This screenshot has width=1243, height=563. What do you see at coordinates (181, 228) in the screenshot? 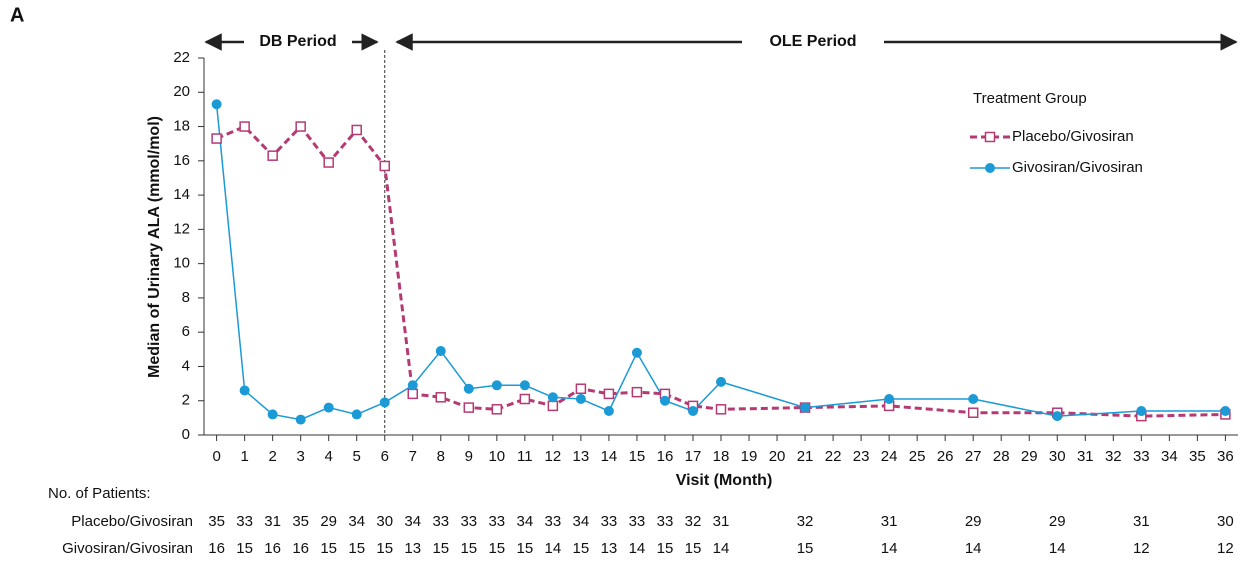
I see `y-tick-label: 12` at bounding box center [181, 228].